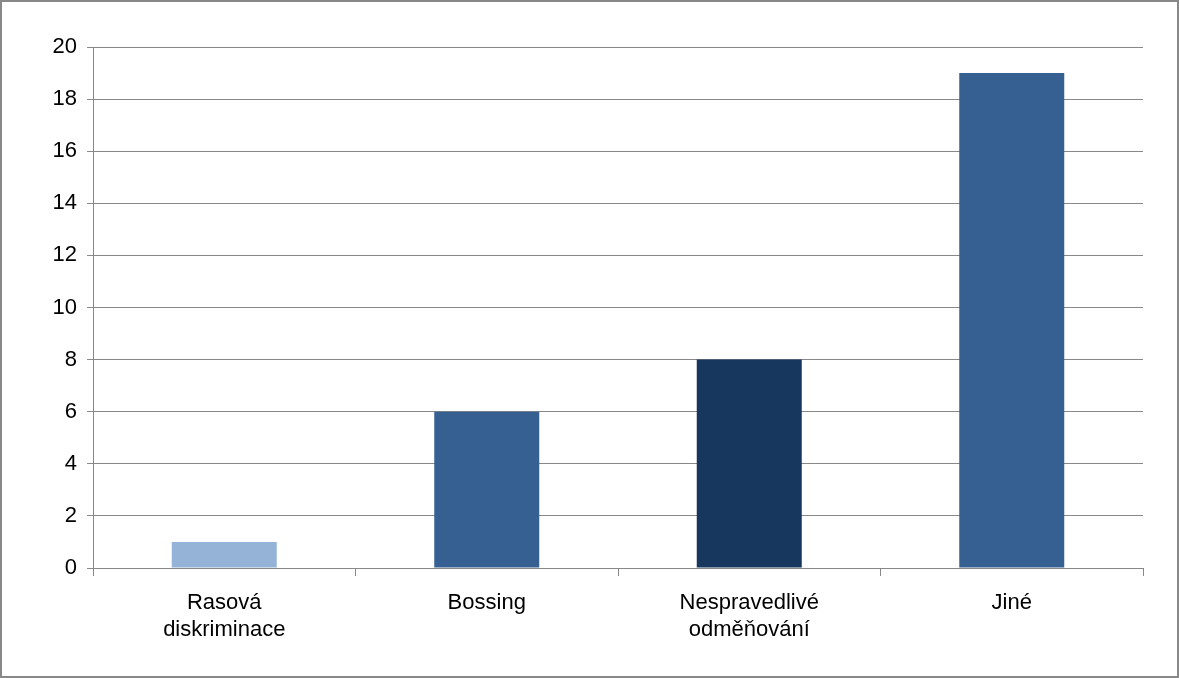  I want to click on y-tick-label: 10, so click(64, 306).